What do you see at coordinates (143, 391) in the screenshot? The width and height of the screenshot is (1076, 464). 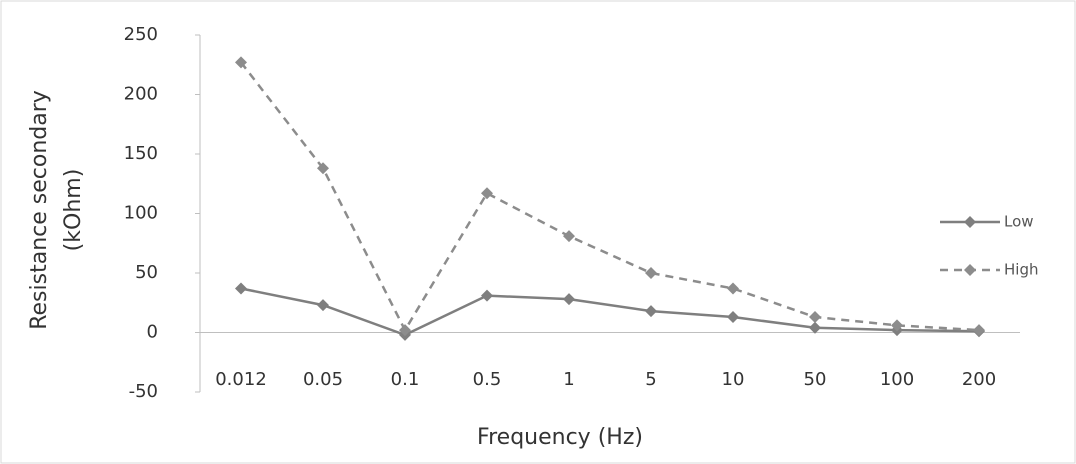 I see `y-tick-label: -50` at bounding box center [143, 391].